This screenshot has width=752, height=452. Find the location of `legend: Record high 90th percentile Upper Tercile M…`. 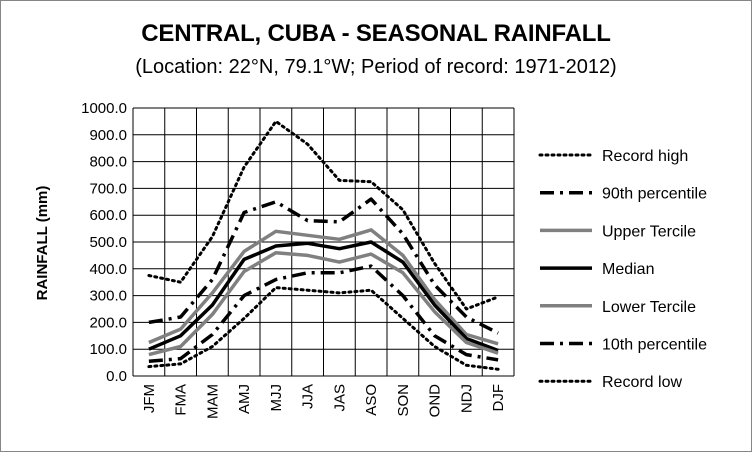

legend: Record high 90th percentile Upper Tercile M… is located at coordinates (622, 269).